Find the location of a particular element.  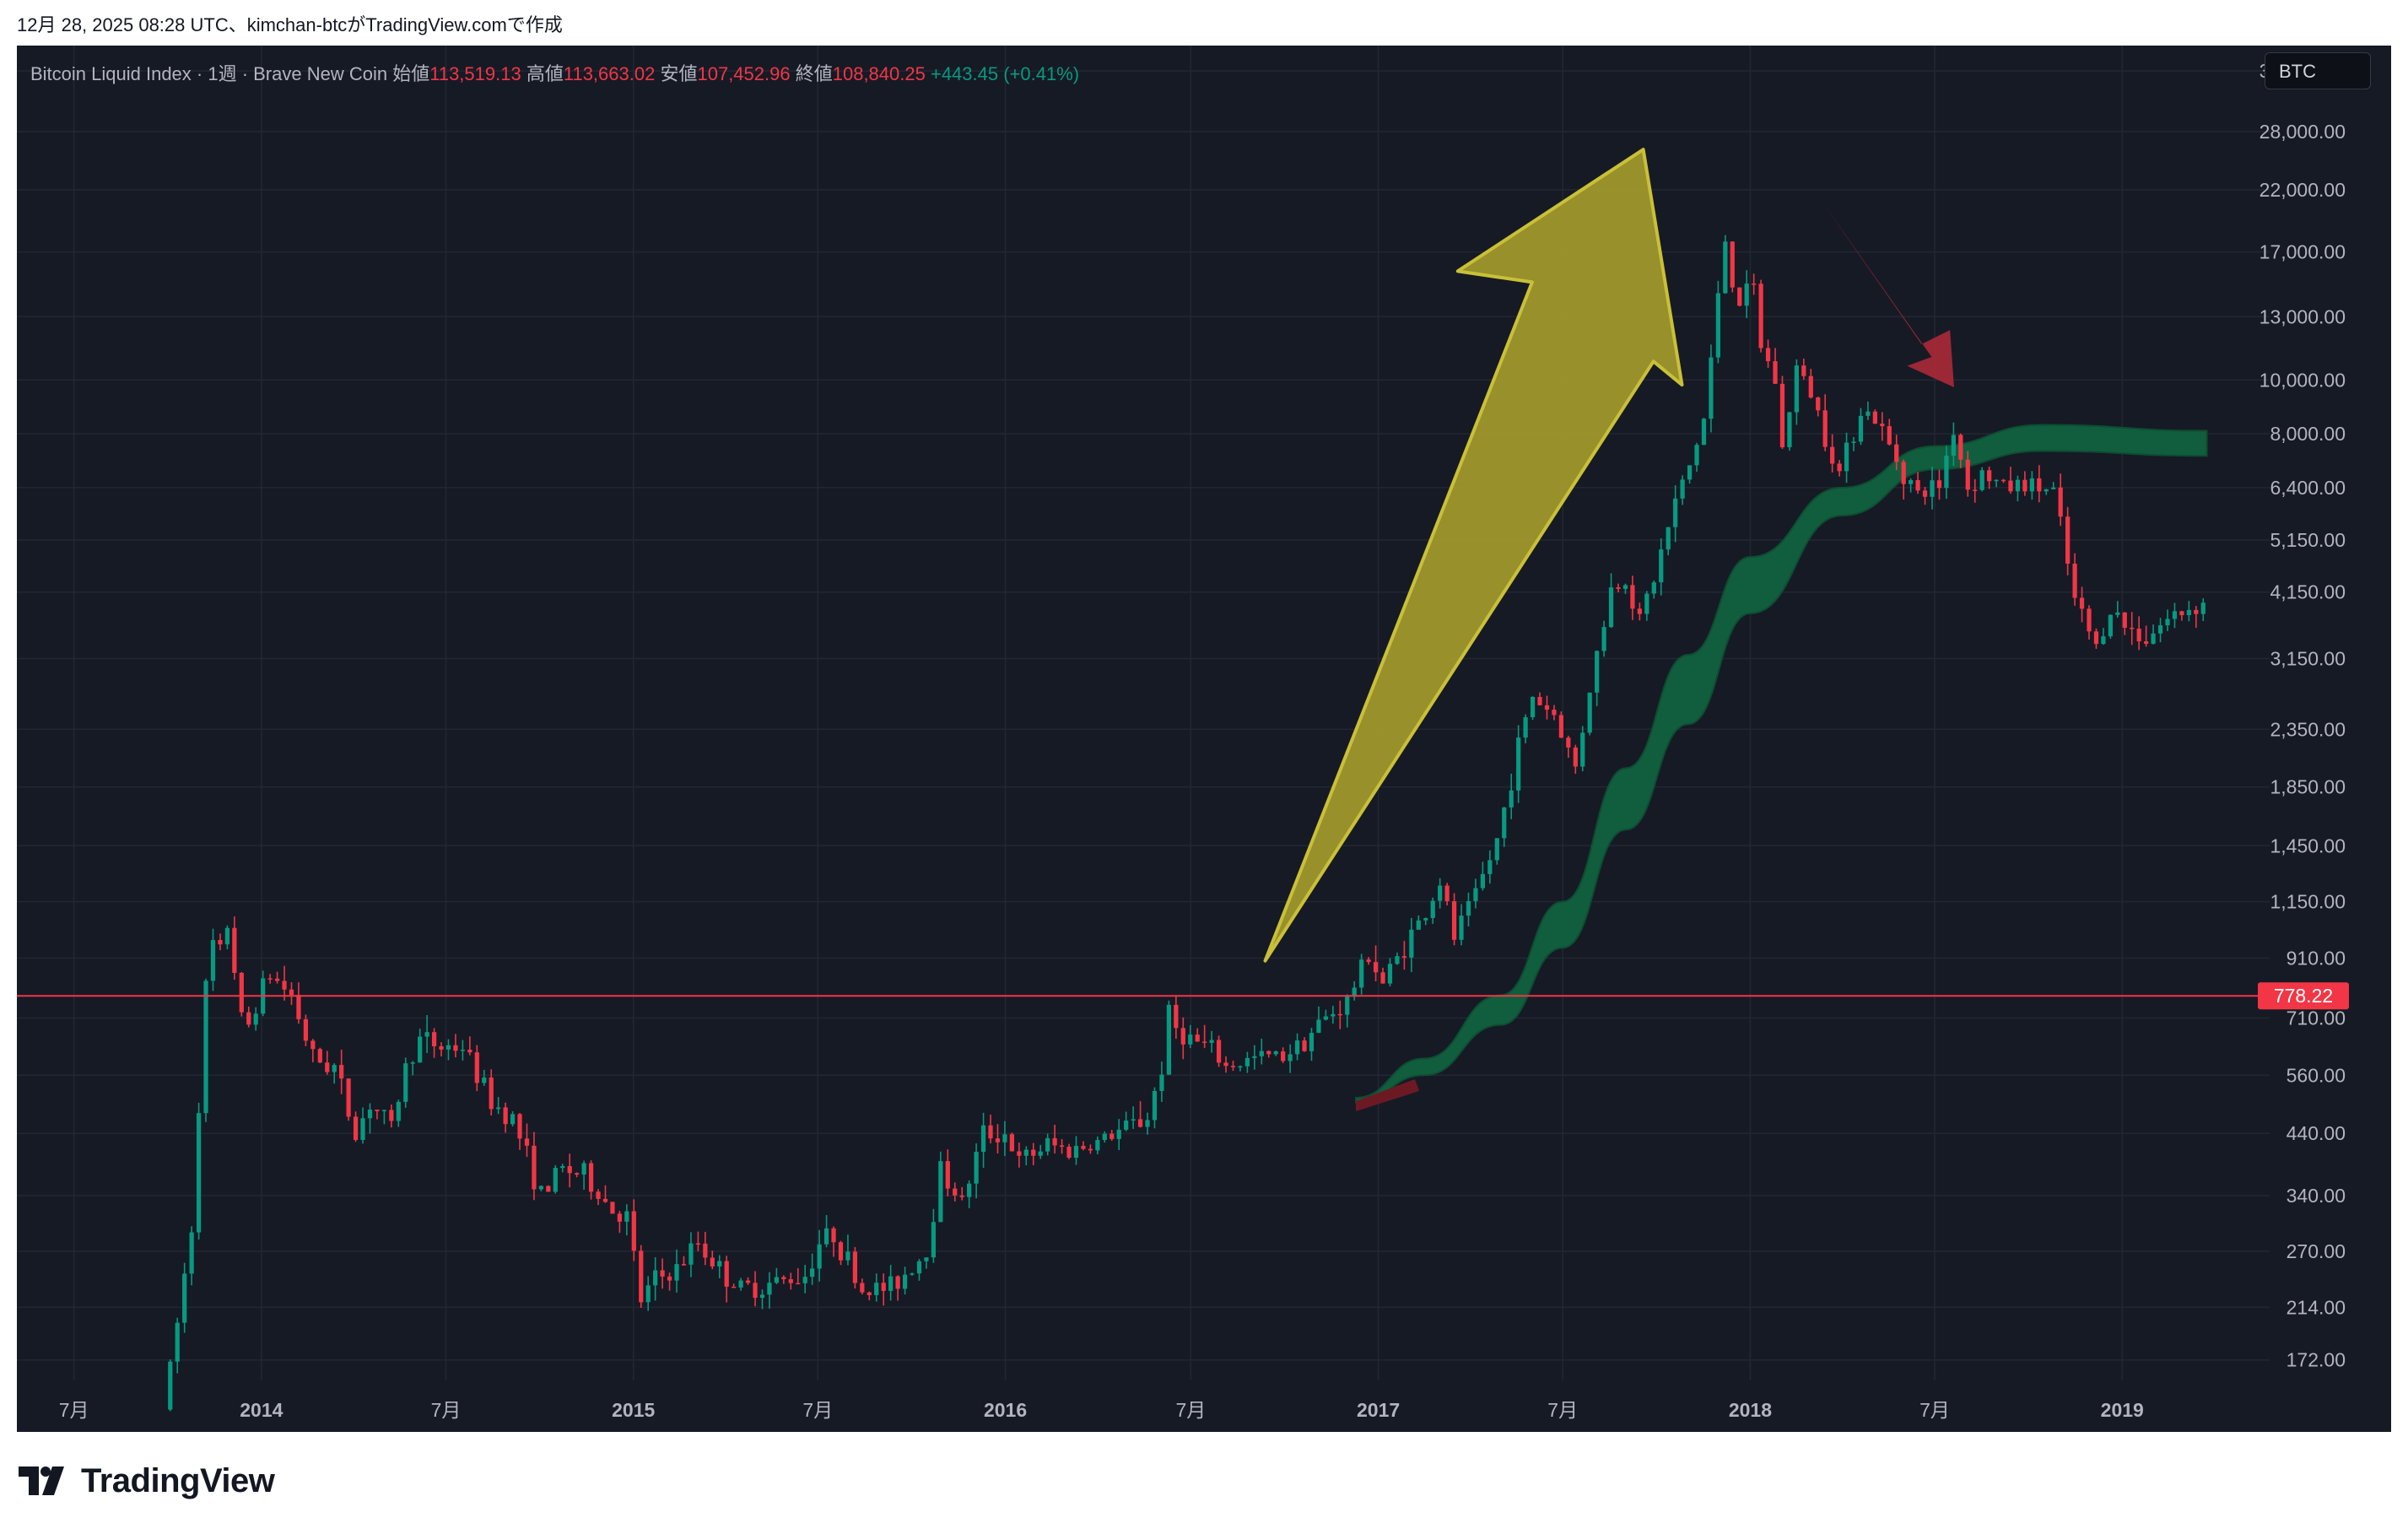

tradingview-logo: TradingView is located at coordinates (147, 1481).